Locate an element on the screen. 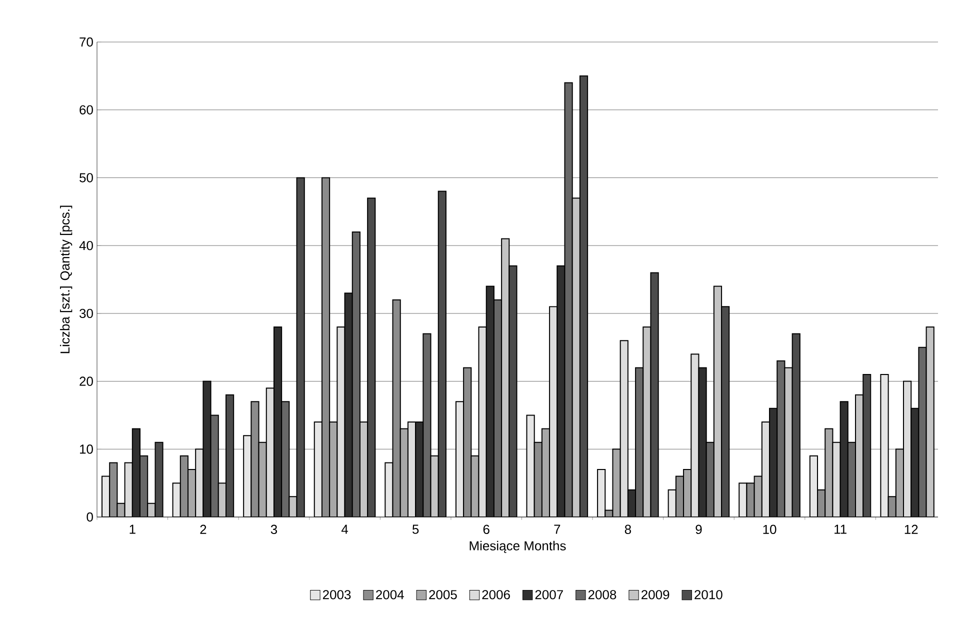 The height and width of the screenshot is (625, 968). y-tick-label: 0 is located at coordinates (89, 517).